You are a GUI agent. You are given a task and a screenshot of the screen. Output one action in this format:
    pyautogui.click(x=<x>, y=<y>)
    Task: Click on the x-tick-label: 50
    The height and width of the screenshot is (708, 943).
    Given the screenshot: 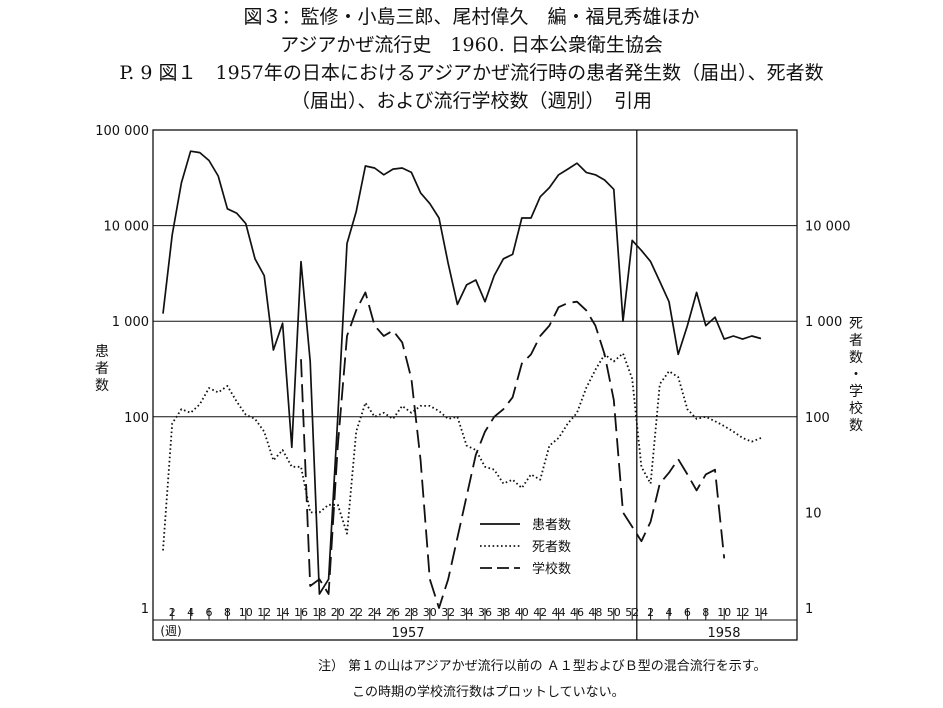 What is the action you would take?
    pyautogui.click(x=614, y=612)
    